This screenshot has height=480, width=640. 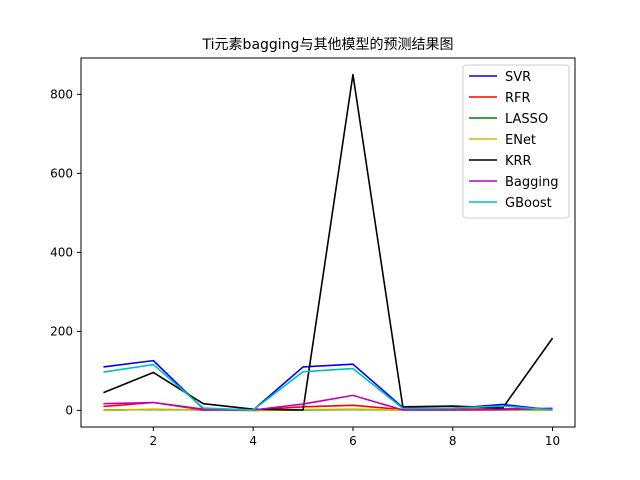 What do you see at coordinates (453, 441) in the screenshot?
I see `x-tick-label: 8` at bounding box center [453, 441].